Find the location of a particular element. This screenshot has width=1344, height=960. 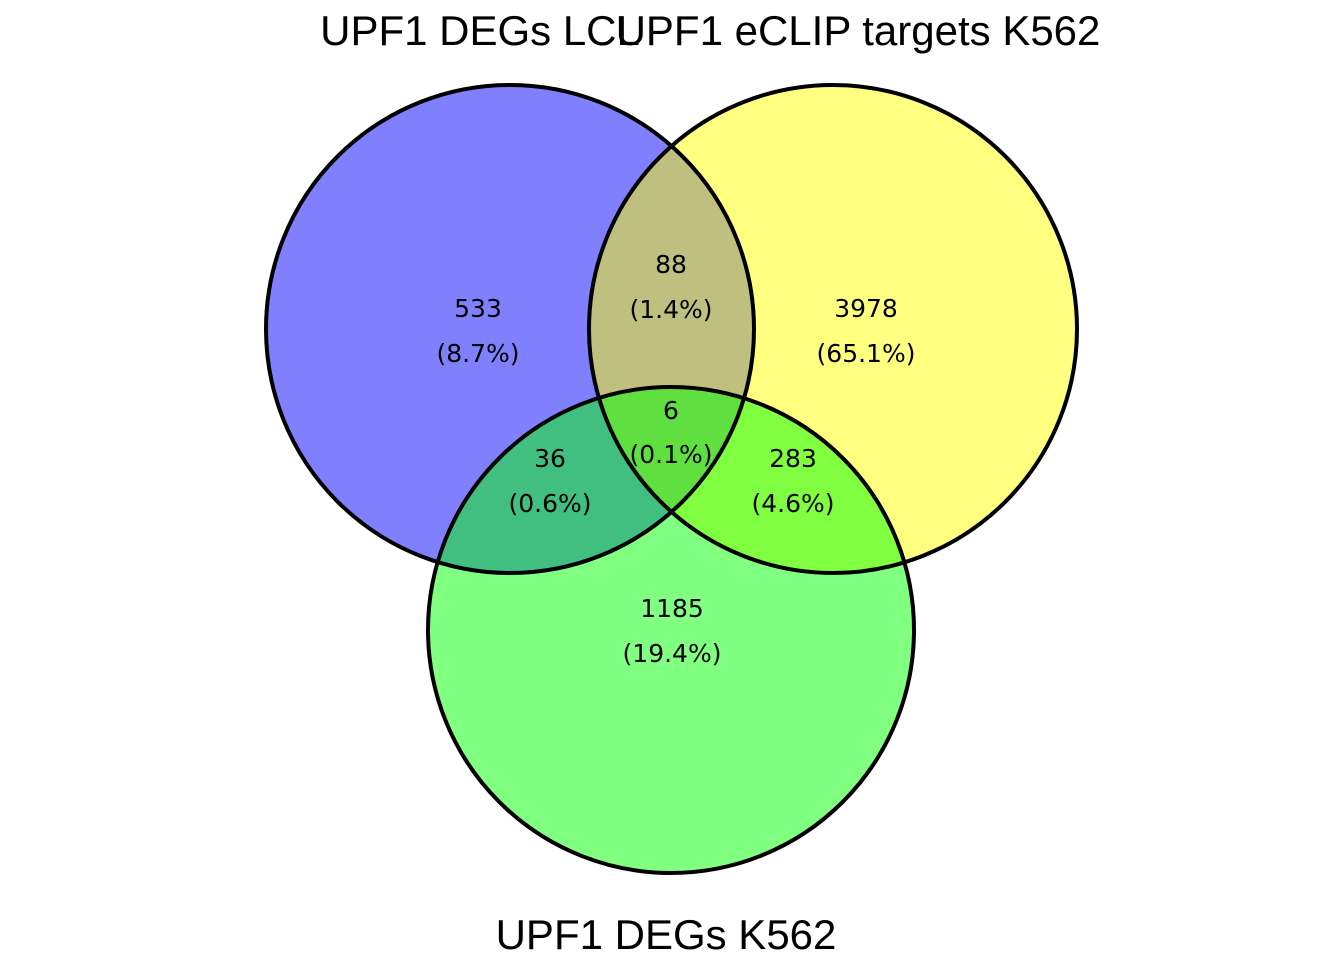

region-lcl-only-count: 533 is located at coordinates (478, 308).